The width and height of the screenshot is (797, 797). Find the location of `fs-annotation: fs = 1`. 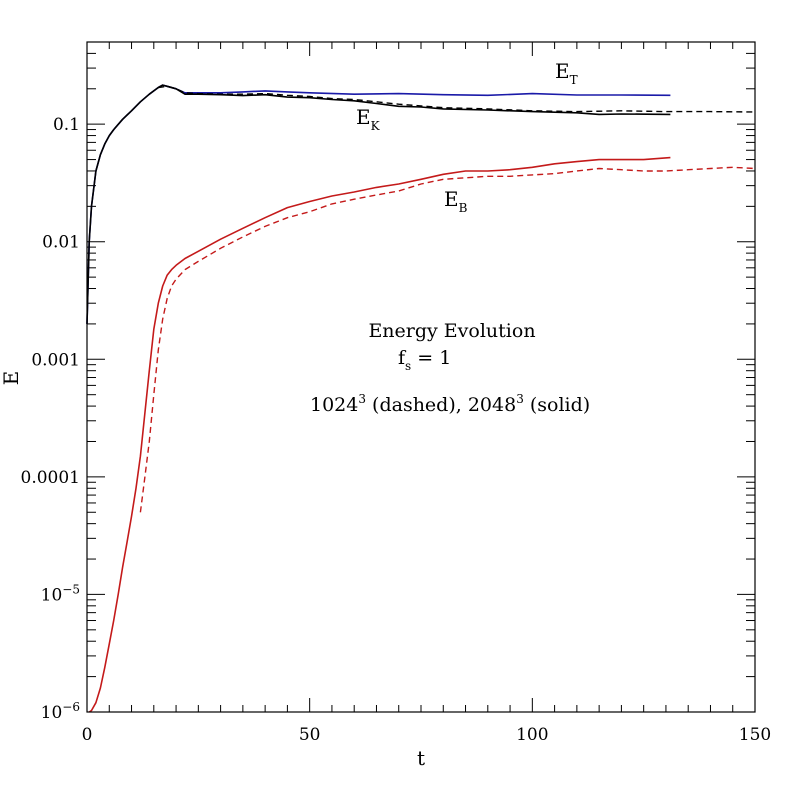

fs-annotation: fs = 1 is located at coordinates (424, 360).